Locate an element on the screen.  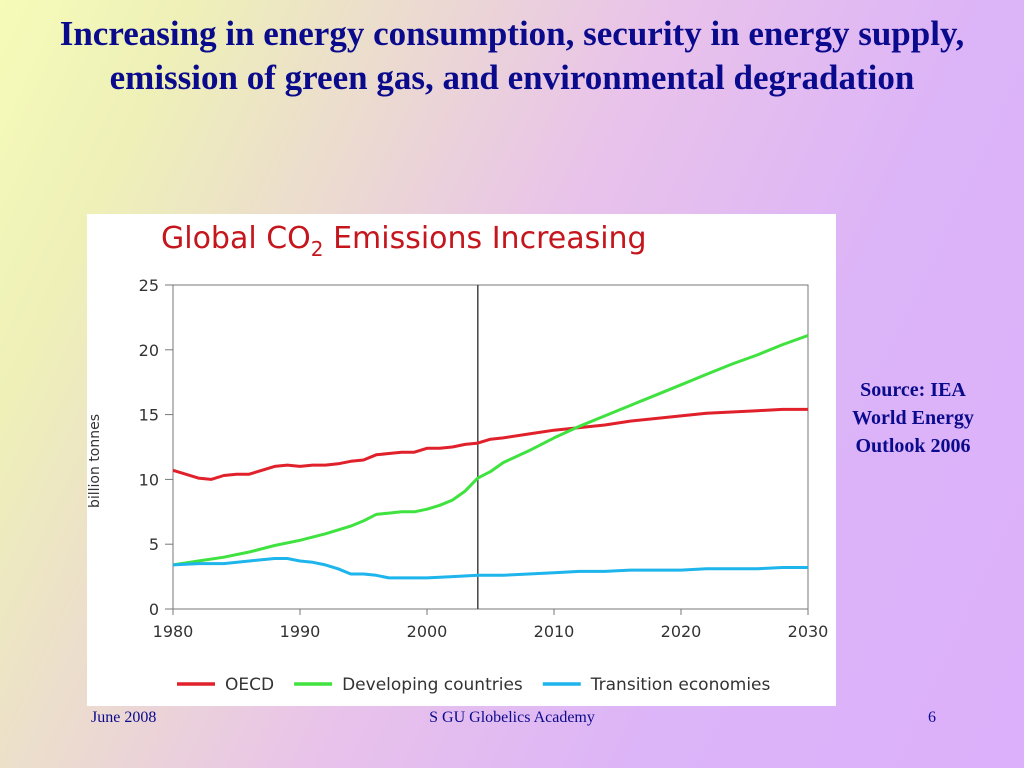
series-line-transition-economies is located at coordinates (490, 568).